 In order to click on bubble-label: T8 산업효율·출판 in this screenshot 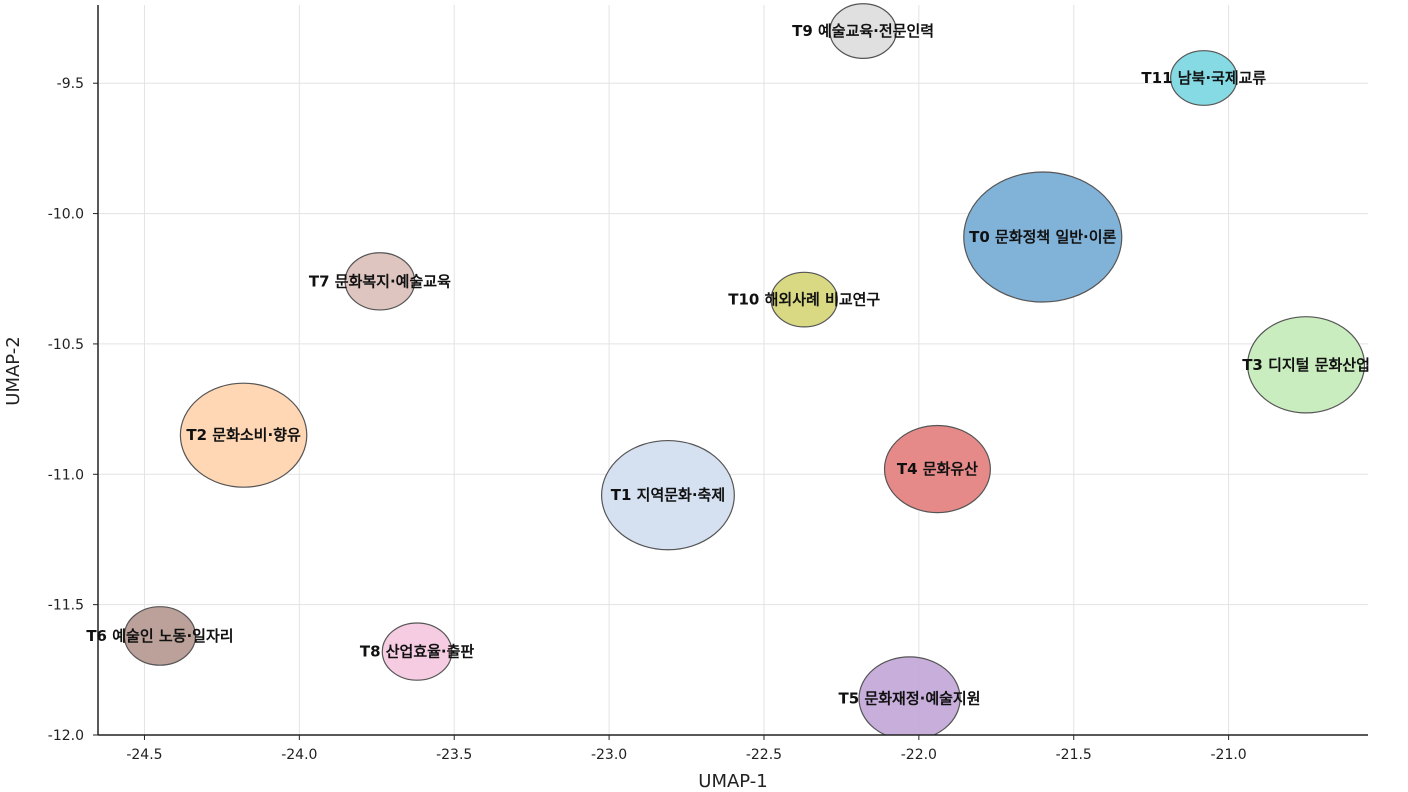, I will do `click(417, 652)`.